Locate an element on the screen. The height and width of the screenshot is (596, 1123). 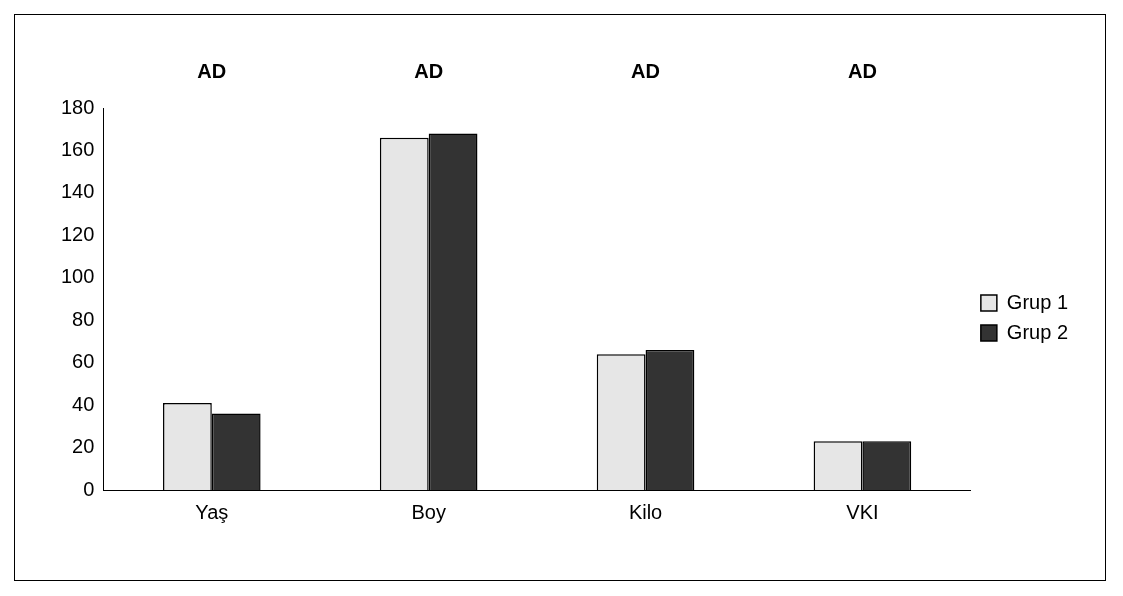
y-tick-label: 120 is located at coordinates (77, 233).